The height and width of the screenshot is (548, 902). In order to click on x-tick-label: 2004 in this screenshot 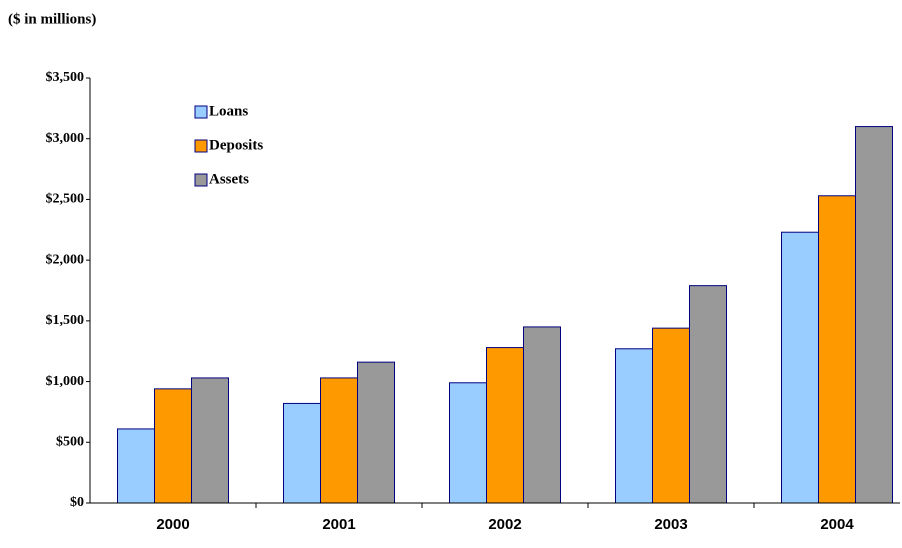, I will do `click(837, 524)`.